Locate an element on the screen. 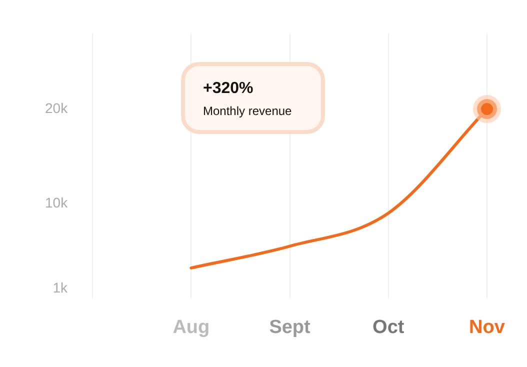 This screenshot has width=527, height=367. y-tick-label: 1k is located at coordinates (60, 288).